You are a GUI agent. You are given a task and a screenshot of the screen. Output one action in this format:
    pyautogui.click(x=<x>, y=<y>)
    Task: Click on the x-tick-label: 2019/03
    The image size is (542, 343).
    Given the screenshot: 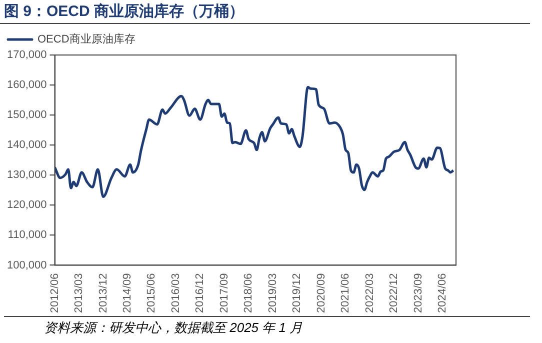 What is the action you would take?
    pyautogui.click(x=272, y=293)
    